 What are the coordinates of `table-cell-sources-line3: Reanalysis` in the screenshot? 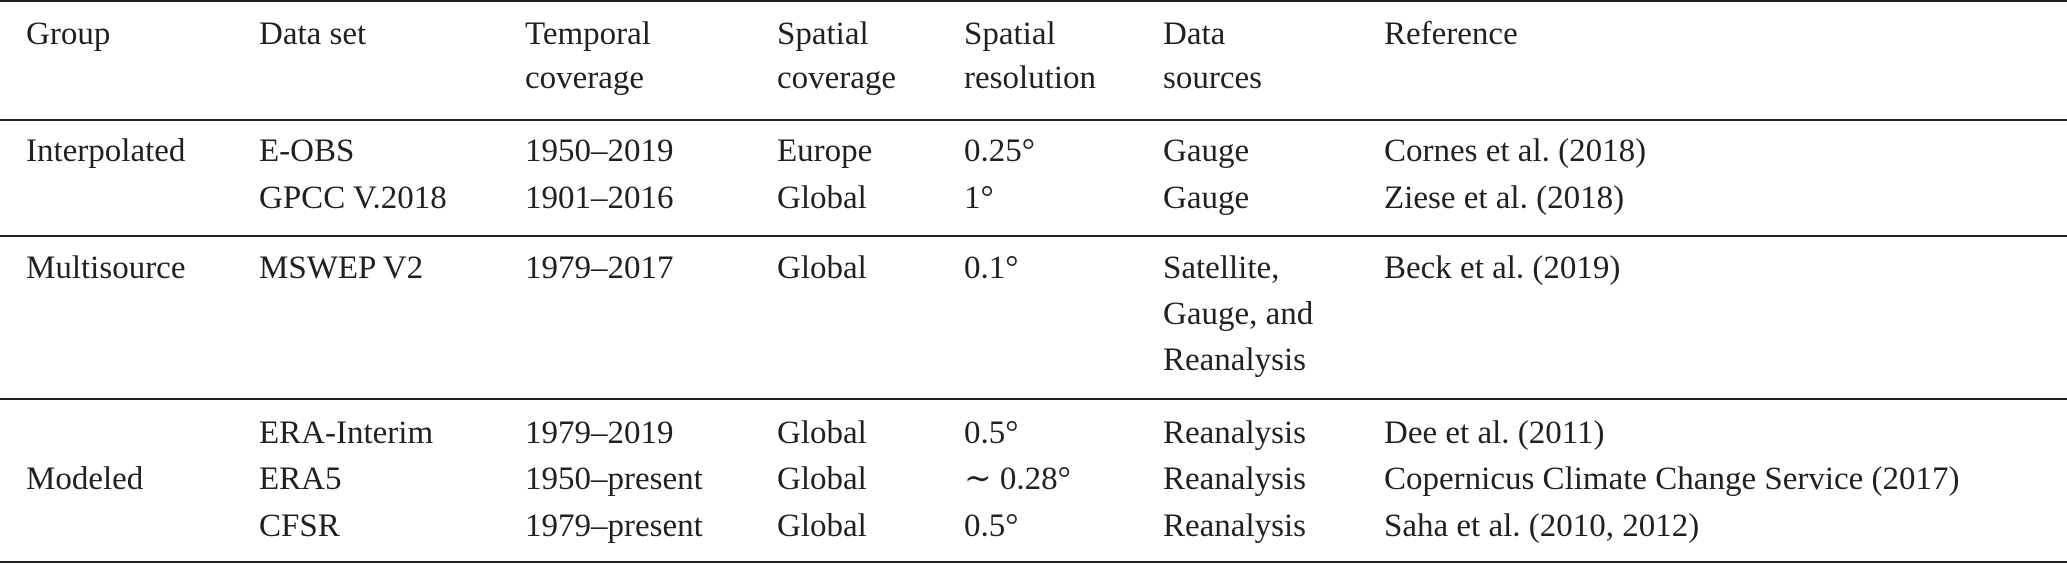 It's located at (1234, 360).